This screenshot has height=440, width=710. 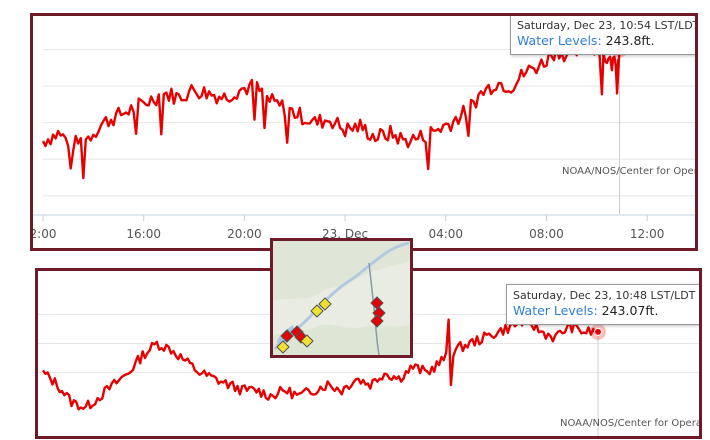 I want to click on map-inset, so click(x=341, y=298).